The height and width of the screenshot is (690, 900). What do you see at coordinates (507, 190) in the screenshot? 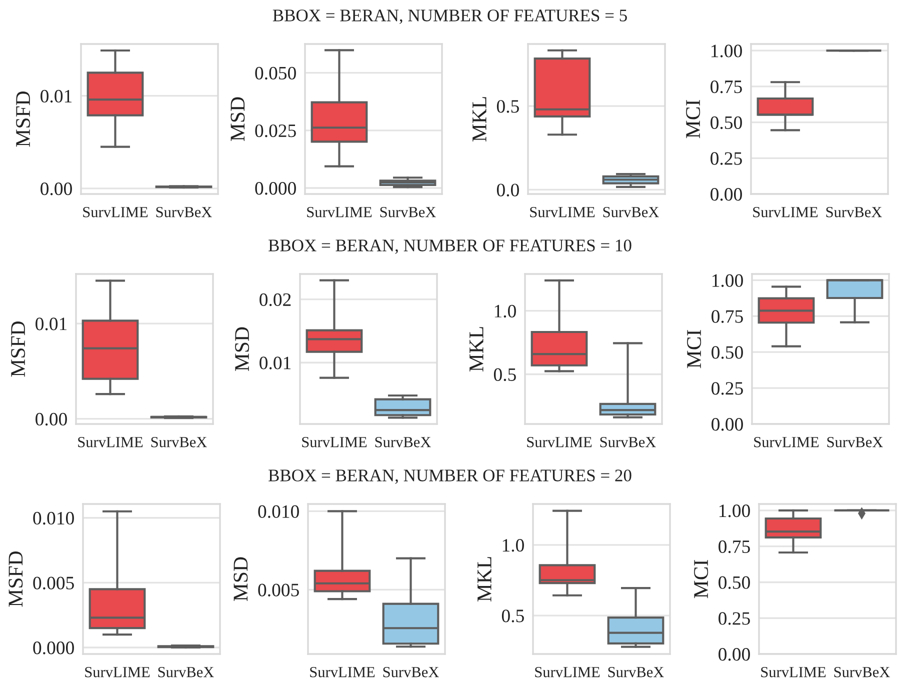
I see `y-tick-label: 0.0` at bounding box center [507, 190].